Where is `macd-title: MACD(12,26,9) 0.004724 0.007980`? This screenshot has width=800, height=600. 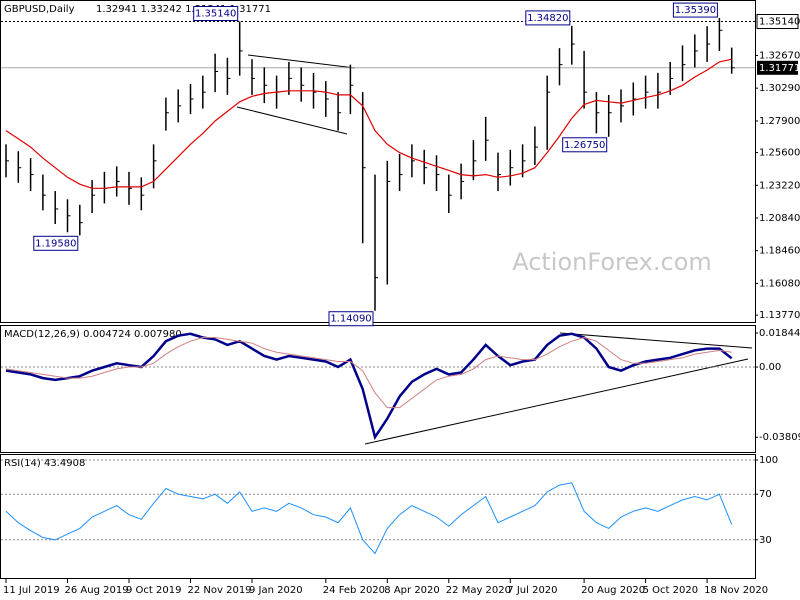
macd-title: MACD(12,26,9) 0.004724 0.007980 is located at coordinates (93, 334).